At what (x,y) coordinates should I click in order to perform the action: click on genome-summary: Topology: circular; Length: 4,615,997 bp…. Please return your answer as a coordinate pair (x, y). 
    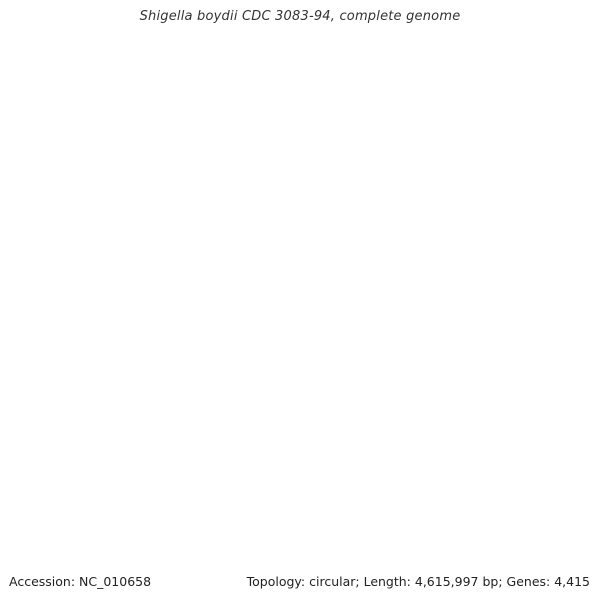
    Looking at the image, I should click on (418, 581).